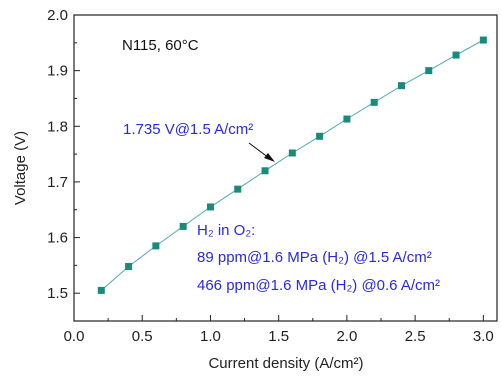  I want to click on point-annotation: 1.735 V@1.5 A/cm², so click(188, 129).